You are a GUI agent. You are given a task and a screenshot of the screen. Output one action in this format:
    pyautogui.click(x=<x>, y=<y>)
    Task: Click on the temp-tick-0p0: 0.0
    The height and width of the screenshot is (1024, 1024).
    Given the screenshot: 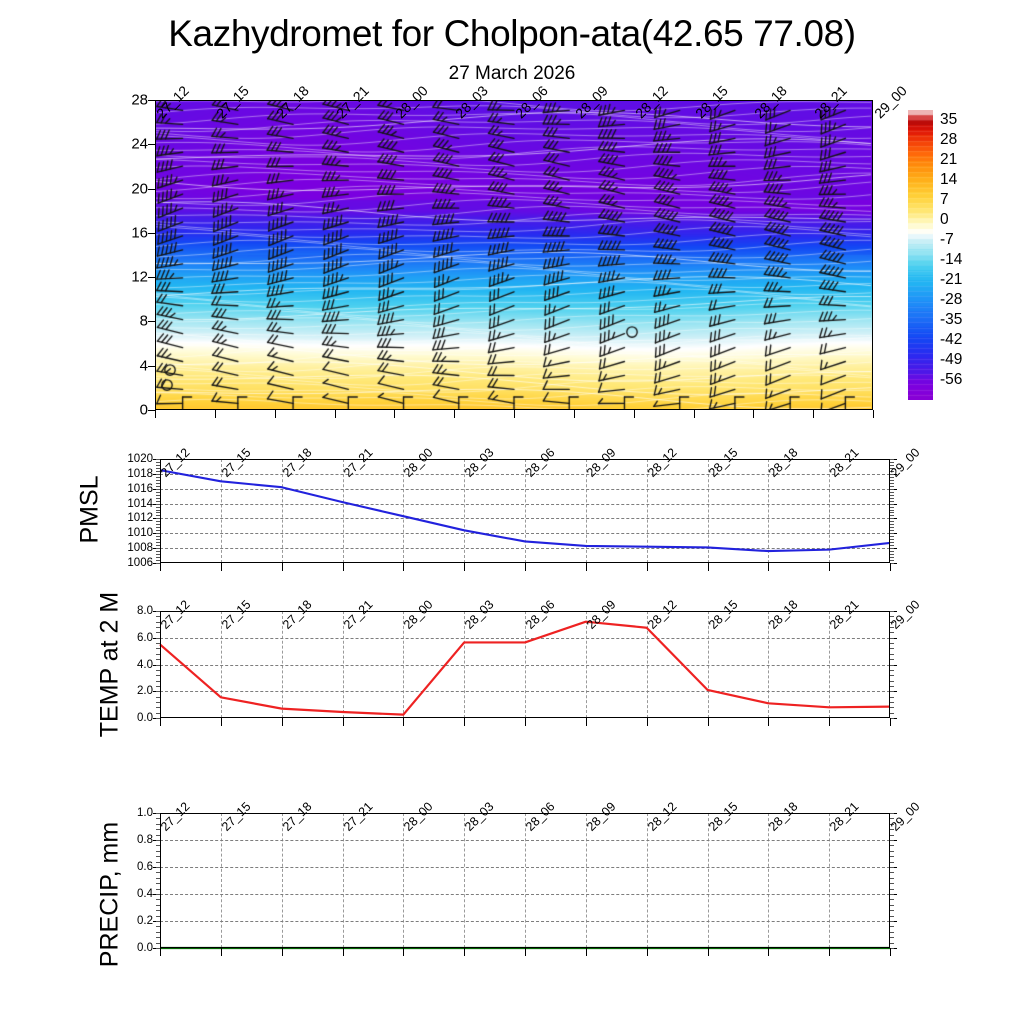 What is the action you would take?
    pyautogui.click(x=145, y=718)
    